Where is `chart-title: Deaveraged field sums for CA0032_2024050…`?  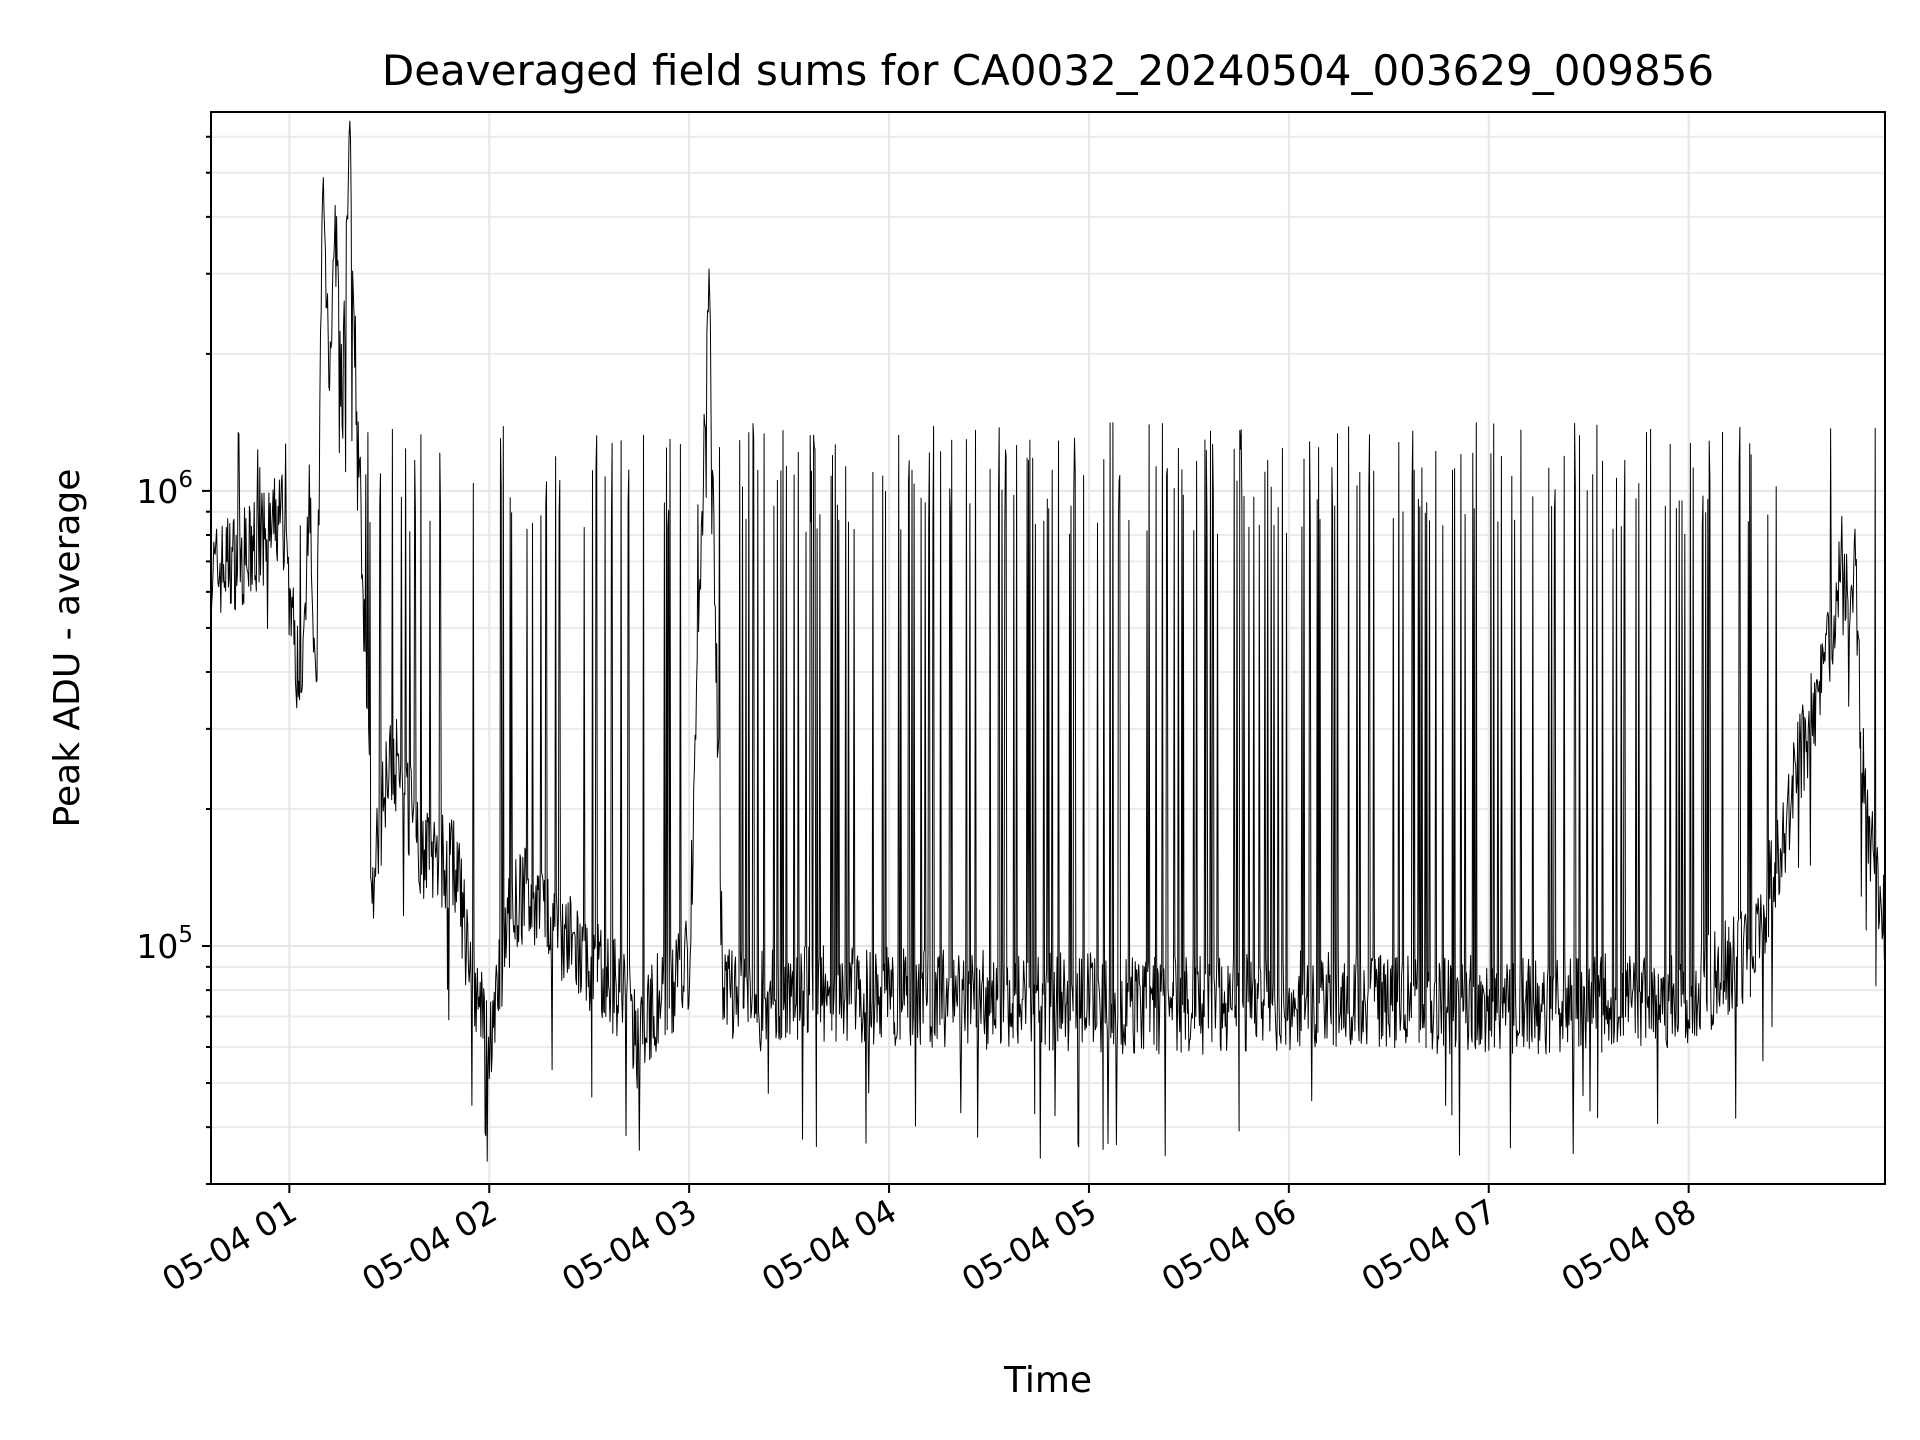
chart-title: Deaveraged field sums for CA0032_2024050… is located at coordinates (1048, 70).